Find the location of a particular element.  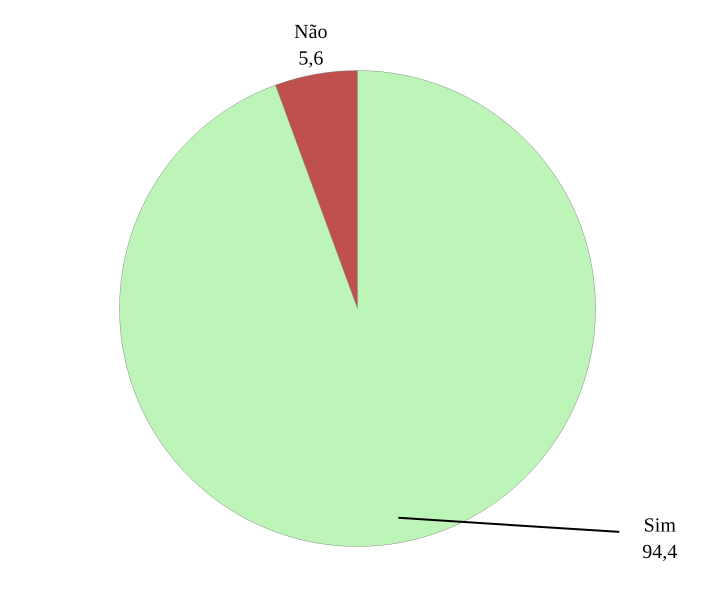

data-label: 5,6 is located at coordinates (311, 58).